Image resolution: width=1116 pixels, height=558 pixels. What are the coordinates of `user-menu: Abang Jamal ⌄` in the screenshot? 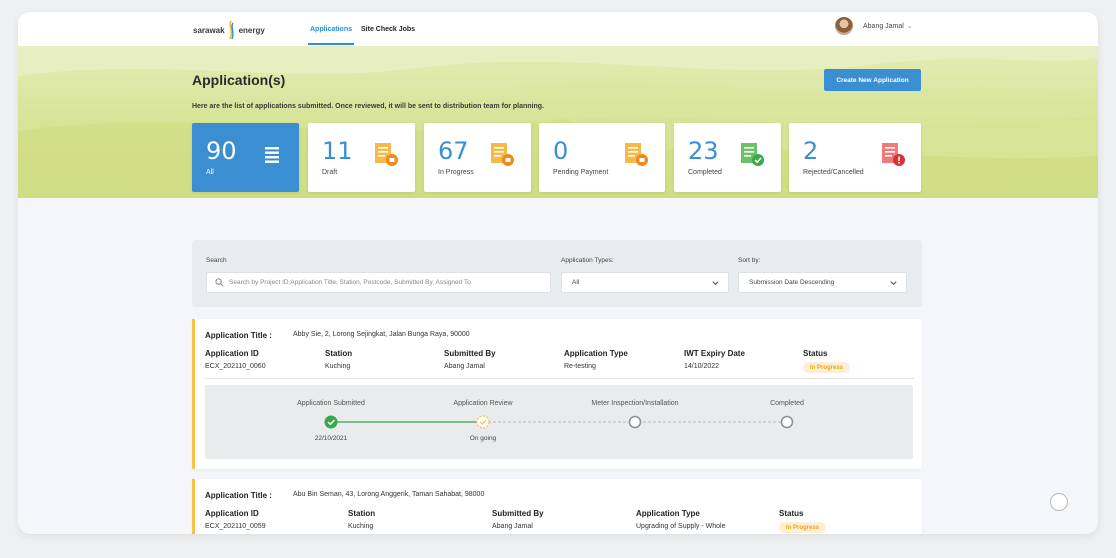 It's located at (874, 26).